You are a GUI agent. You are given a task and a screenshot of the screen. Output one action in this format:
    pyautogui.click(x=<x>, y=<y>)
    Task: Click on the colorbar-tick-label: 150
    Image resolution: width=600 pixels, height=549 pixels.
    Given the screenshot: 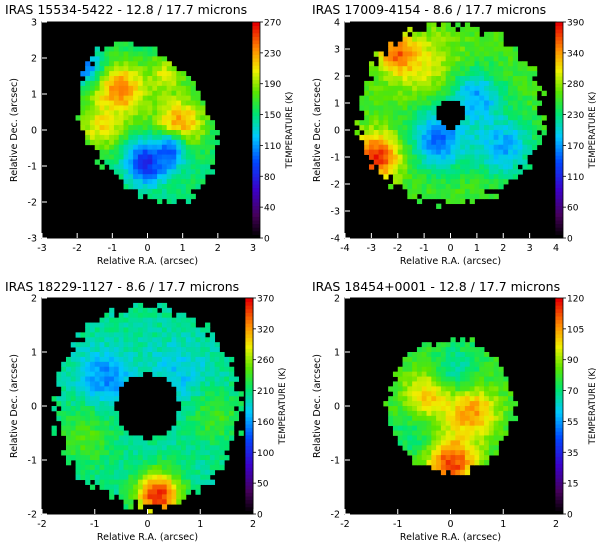 What is the action you would take?
    pyautogui.click(x=272, y=116)
    